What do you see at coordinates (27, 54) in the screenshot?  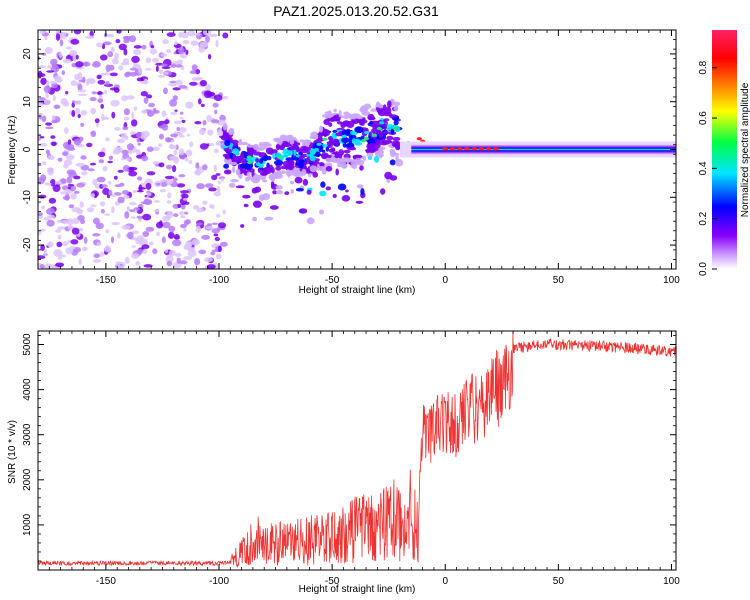 I see `heatmap-y-tick-label: 20` at bounding box center [27, 54].